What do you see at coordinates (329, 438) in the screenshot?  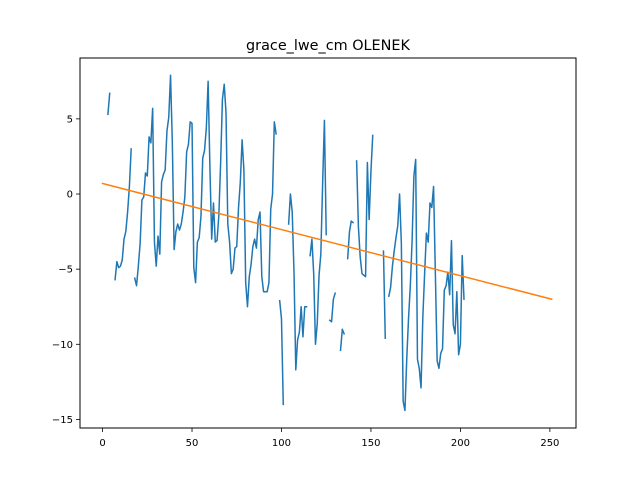 I see `x-axis: 0 50 100 150 200 250` at bounding box center [329, 438].